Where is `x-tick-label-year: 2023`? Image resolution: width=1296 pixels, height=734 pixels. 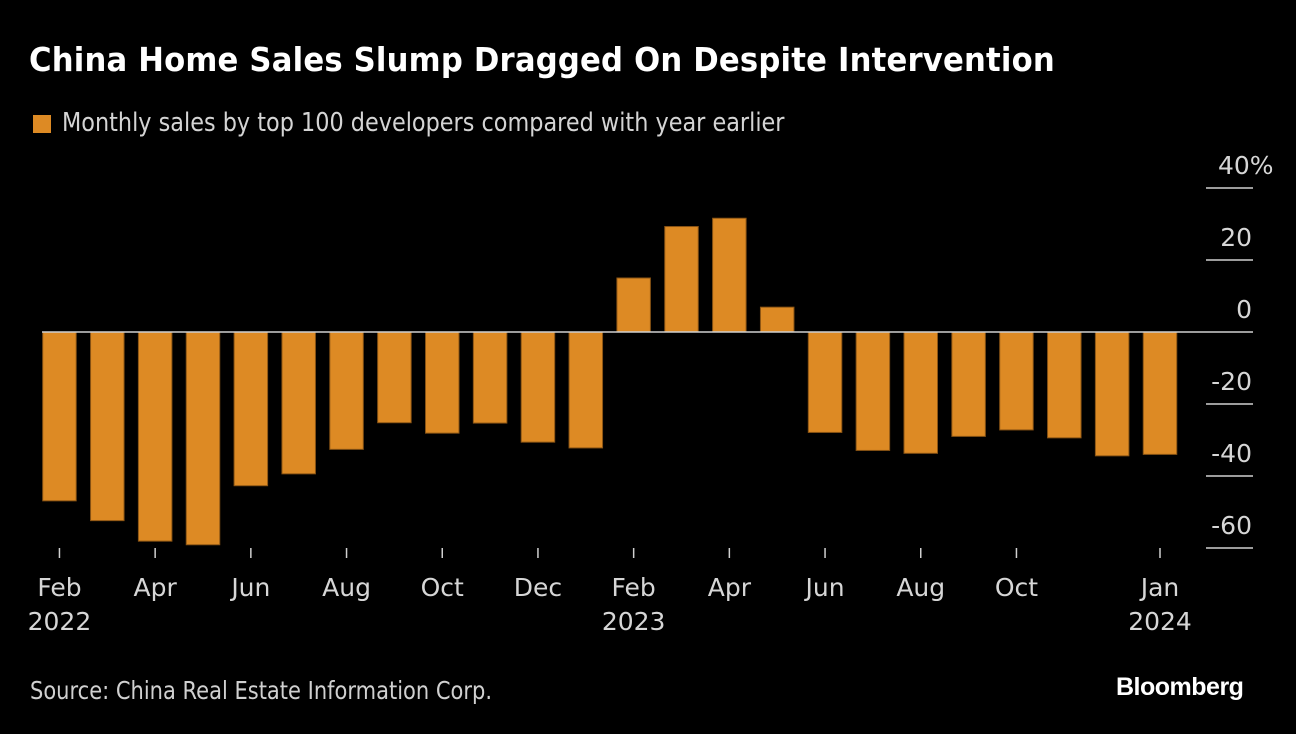
x-tick-label-year: 2023 is located at coordinates (634, 621).